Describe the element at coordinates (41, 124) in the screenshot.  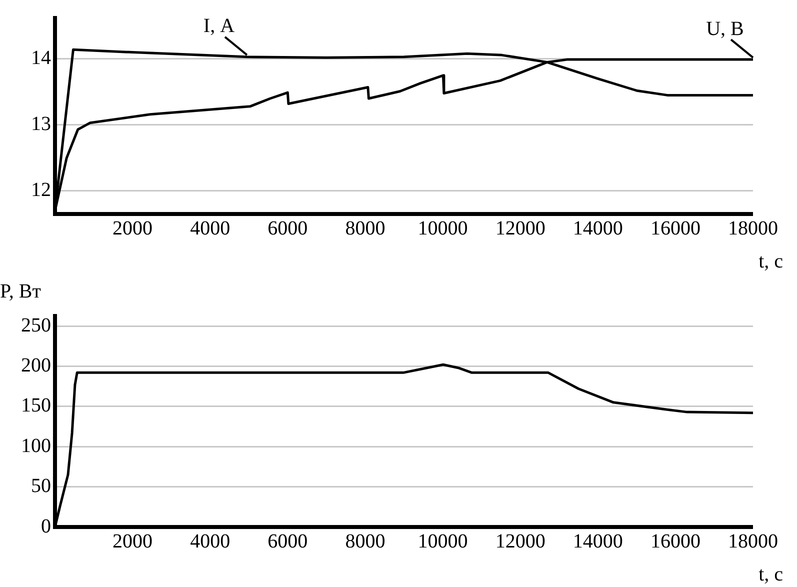
I see `y-tick-label: 13` at that location.